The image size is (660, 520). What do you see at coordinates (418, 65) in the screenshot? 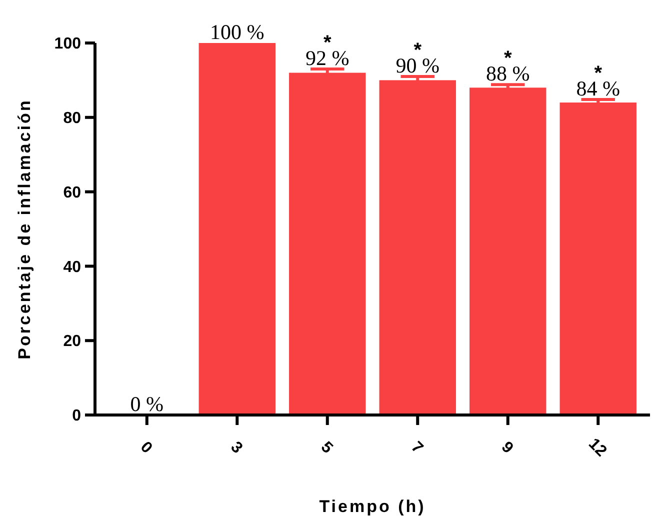
I see `data-label: 90 %` at bounding box center [418, 65].